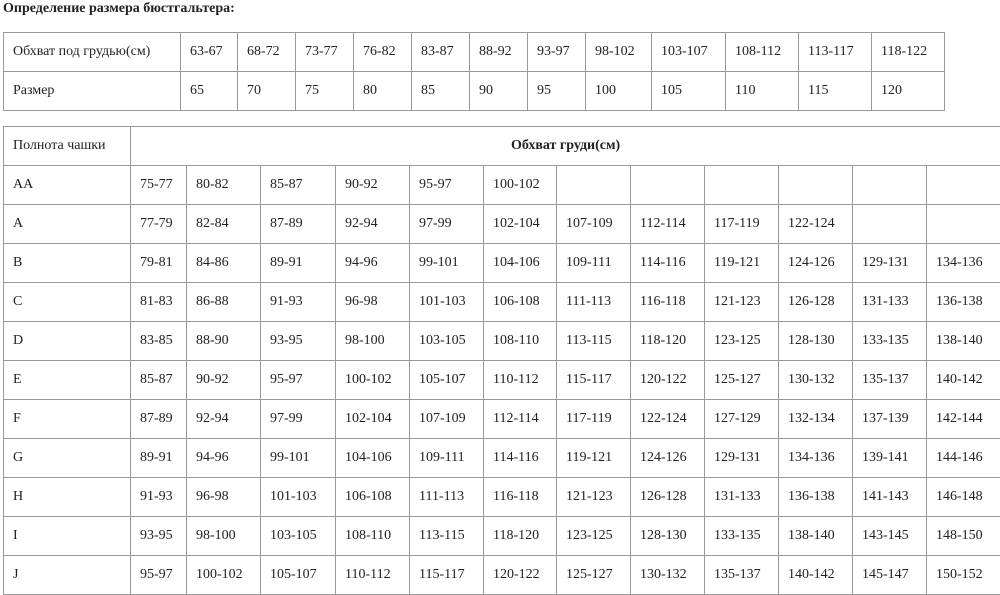  What do you see at coordinates (890, 536) in the screenshot?
I see `bust-range-cell: 143-145` at bounding box center [890, 536].